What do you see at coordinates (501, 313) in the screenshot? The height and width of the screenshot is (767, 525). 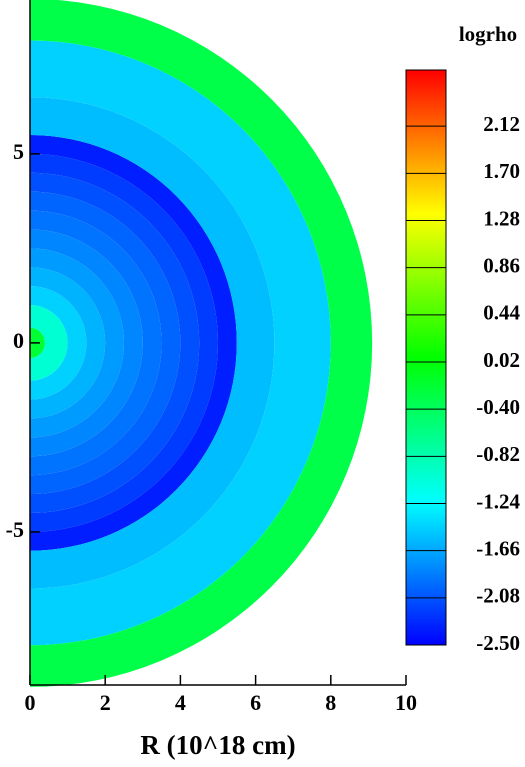 I see `colorbar-tick-label: 0.44` at bounding box center [501, 313].